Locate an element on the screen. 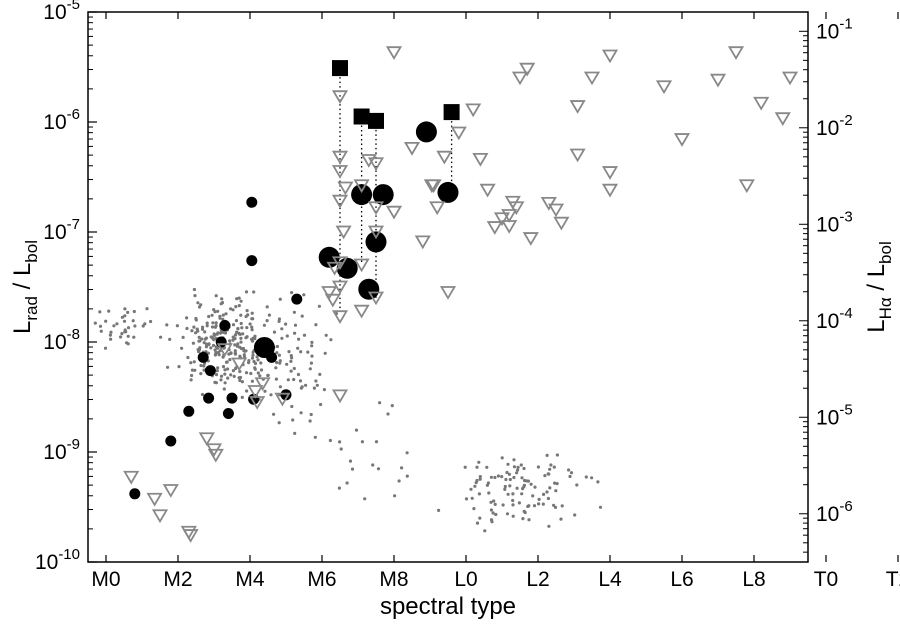  x-tick-label: L4 is located at coordinates (610, 579).